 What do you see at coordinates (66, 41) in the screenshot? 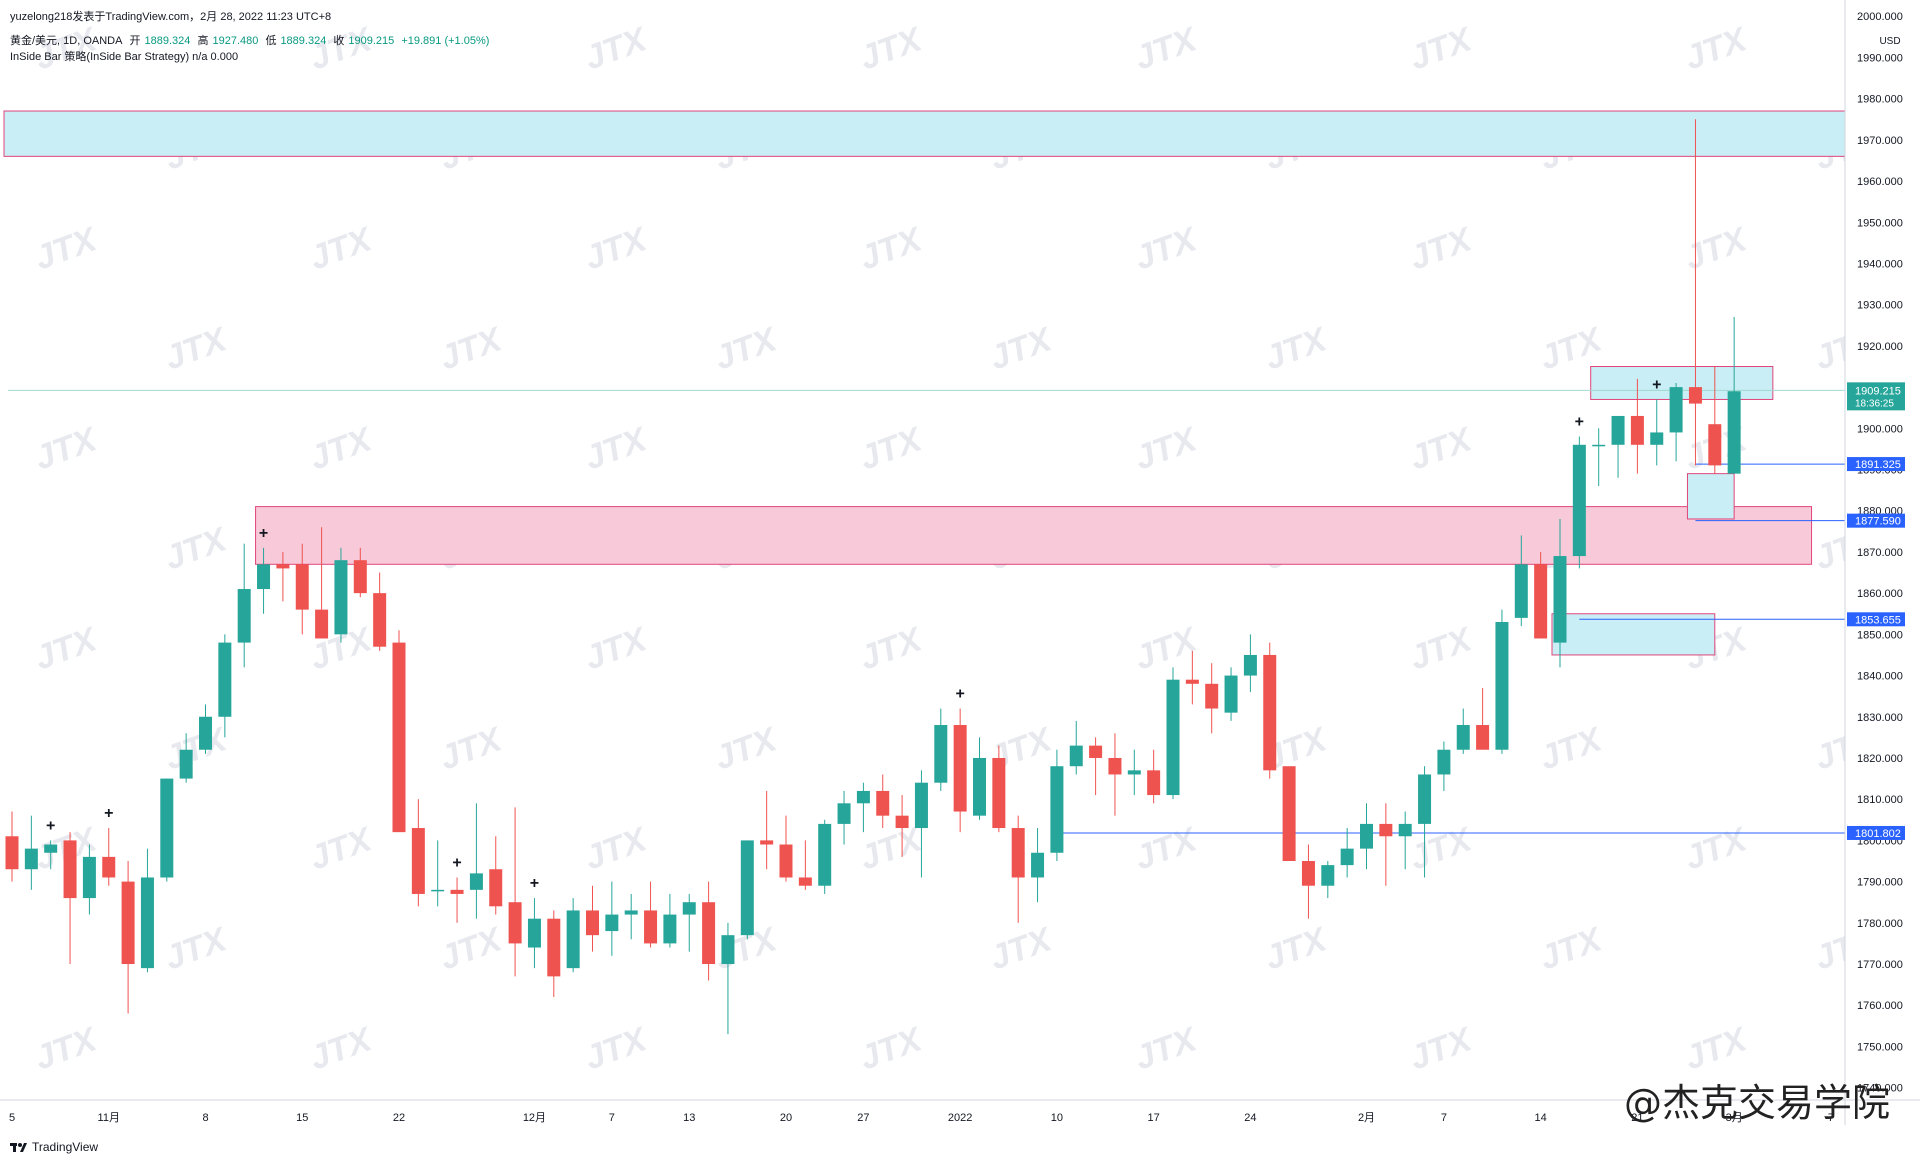
I see `symbol-label: 黄金/美元, 1D, OANDA` at bounding box center [66, 41].